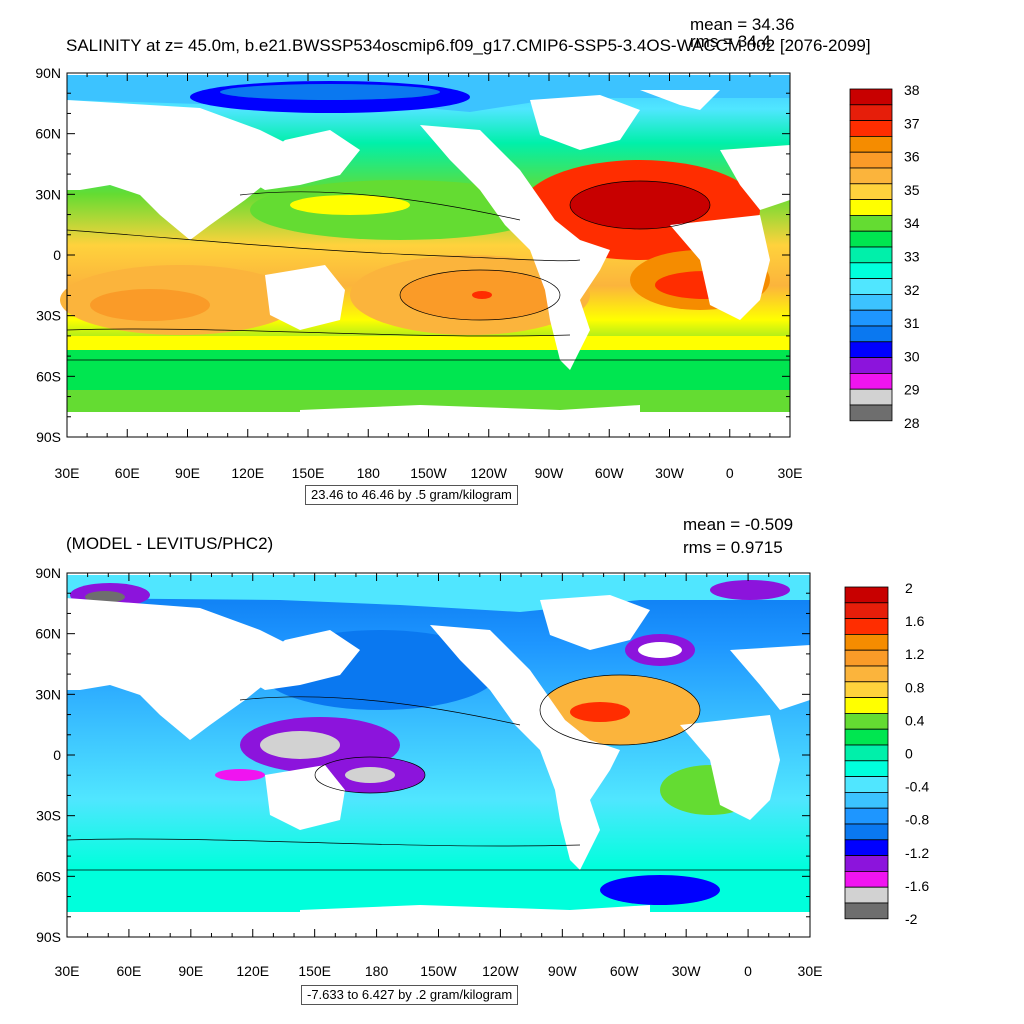 The height and width of the screenshot is (1024, 1024). Describe the element at coordinates (915, 654) in the screenshot. I see `colorbar-label: 1.2` at that location.